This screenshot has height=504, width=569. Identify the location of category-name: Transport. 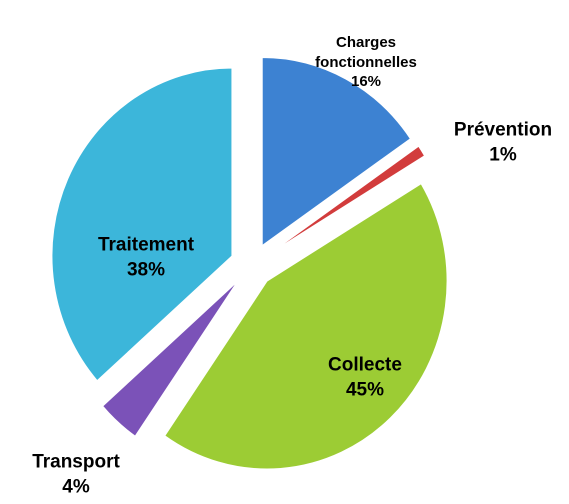
(76, 462).